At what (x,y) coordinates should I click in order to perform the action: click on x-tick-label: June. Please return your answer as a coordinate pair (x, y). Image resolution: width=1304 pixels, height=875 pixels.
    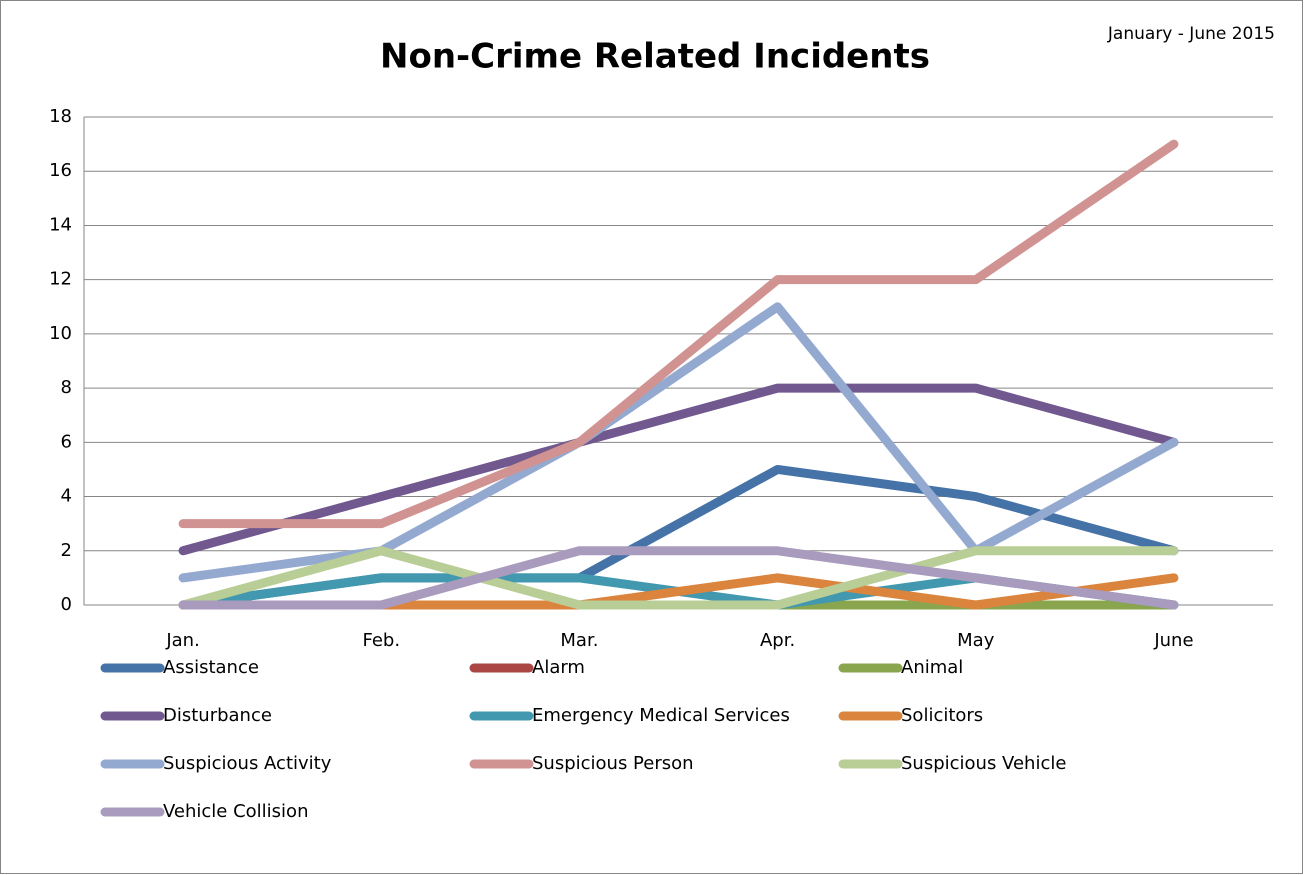
    Looking at the image, I should click on (1173, 640).